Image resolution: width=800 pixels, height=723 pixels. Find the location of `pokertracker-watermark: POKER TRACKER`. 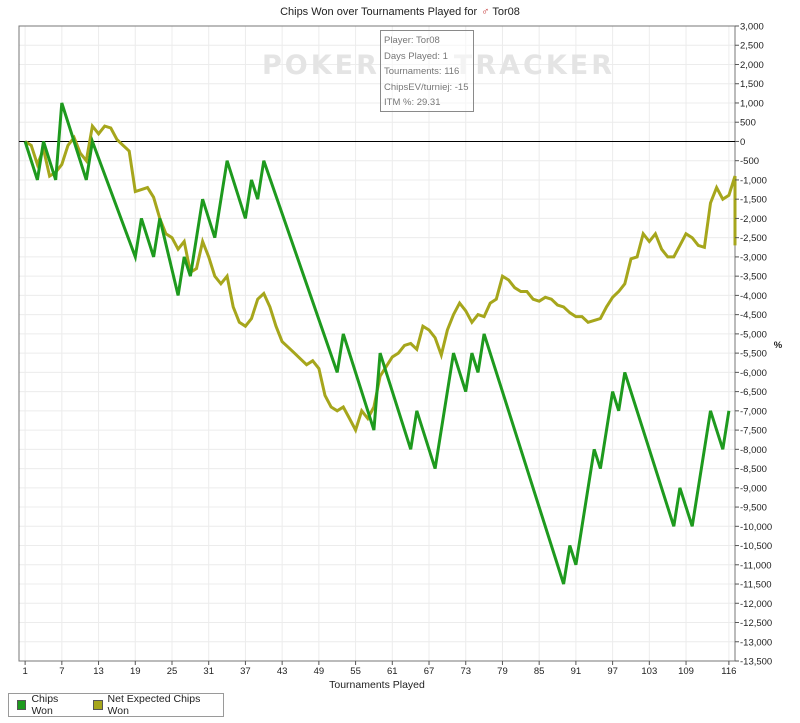

pokertracker-watermark: POKER TRACKER is located at coordinates (438, 65).